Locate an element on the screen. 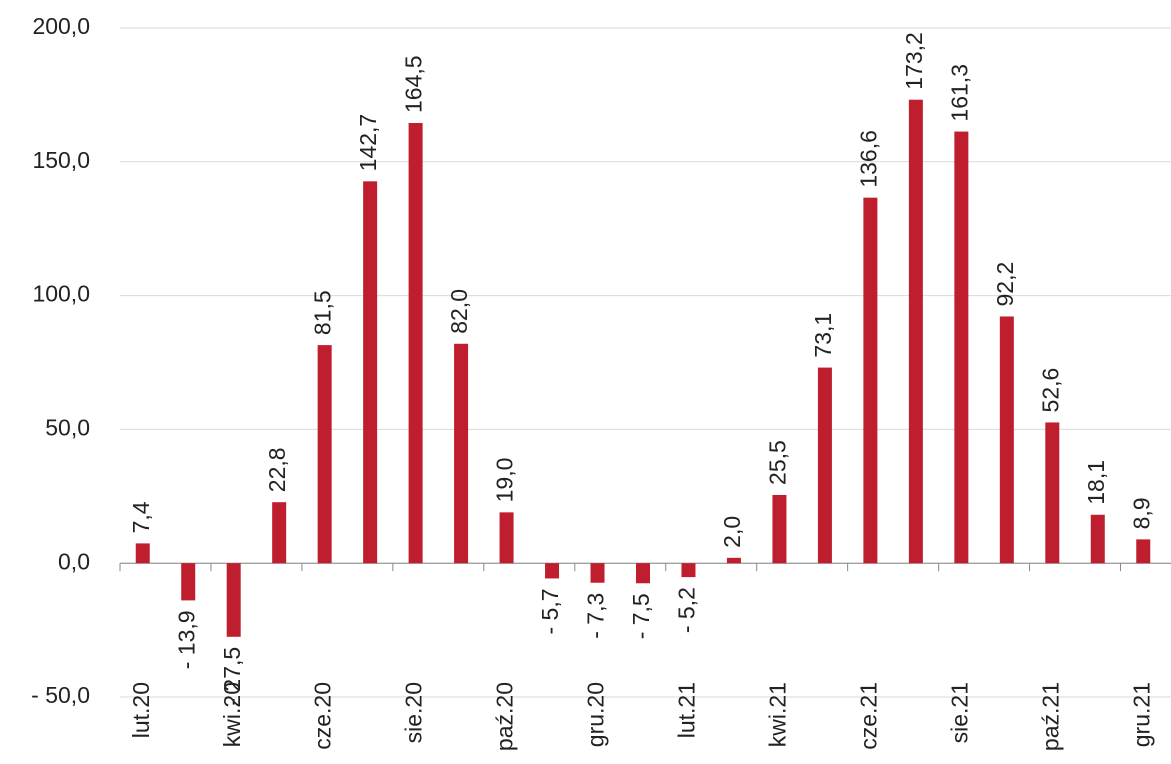 This screenshot has width=1171, height=764. data-label: 7,4 is located at coordinates (141, 517).